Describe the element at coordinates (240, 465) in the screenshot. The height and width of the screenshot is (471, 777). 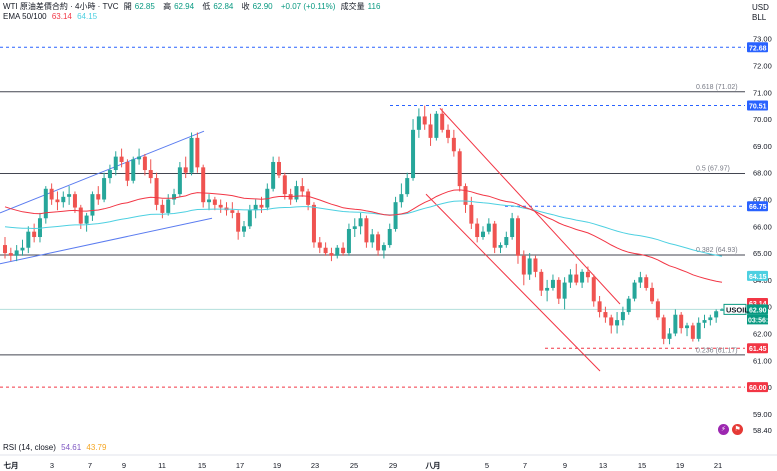
I see `x-tick-label: 17` at that location.